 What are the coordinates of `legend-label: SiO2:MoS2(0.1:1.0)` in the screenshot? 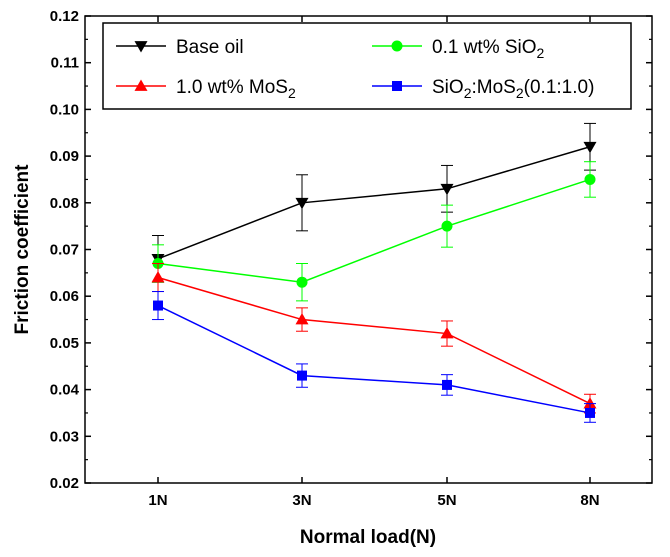 It's located at (513, 89).